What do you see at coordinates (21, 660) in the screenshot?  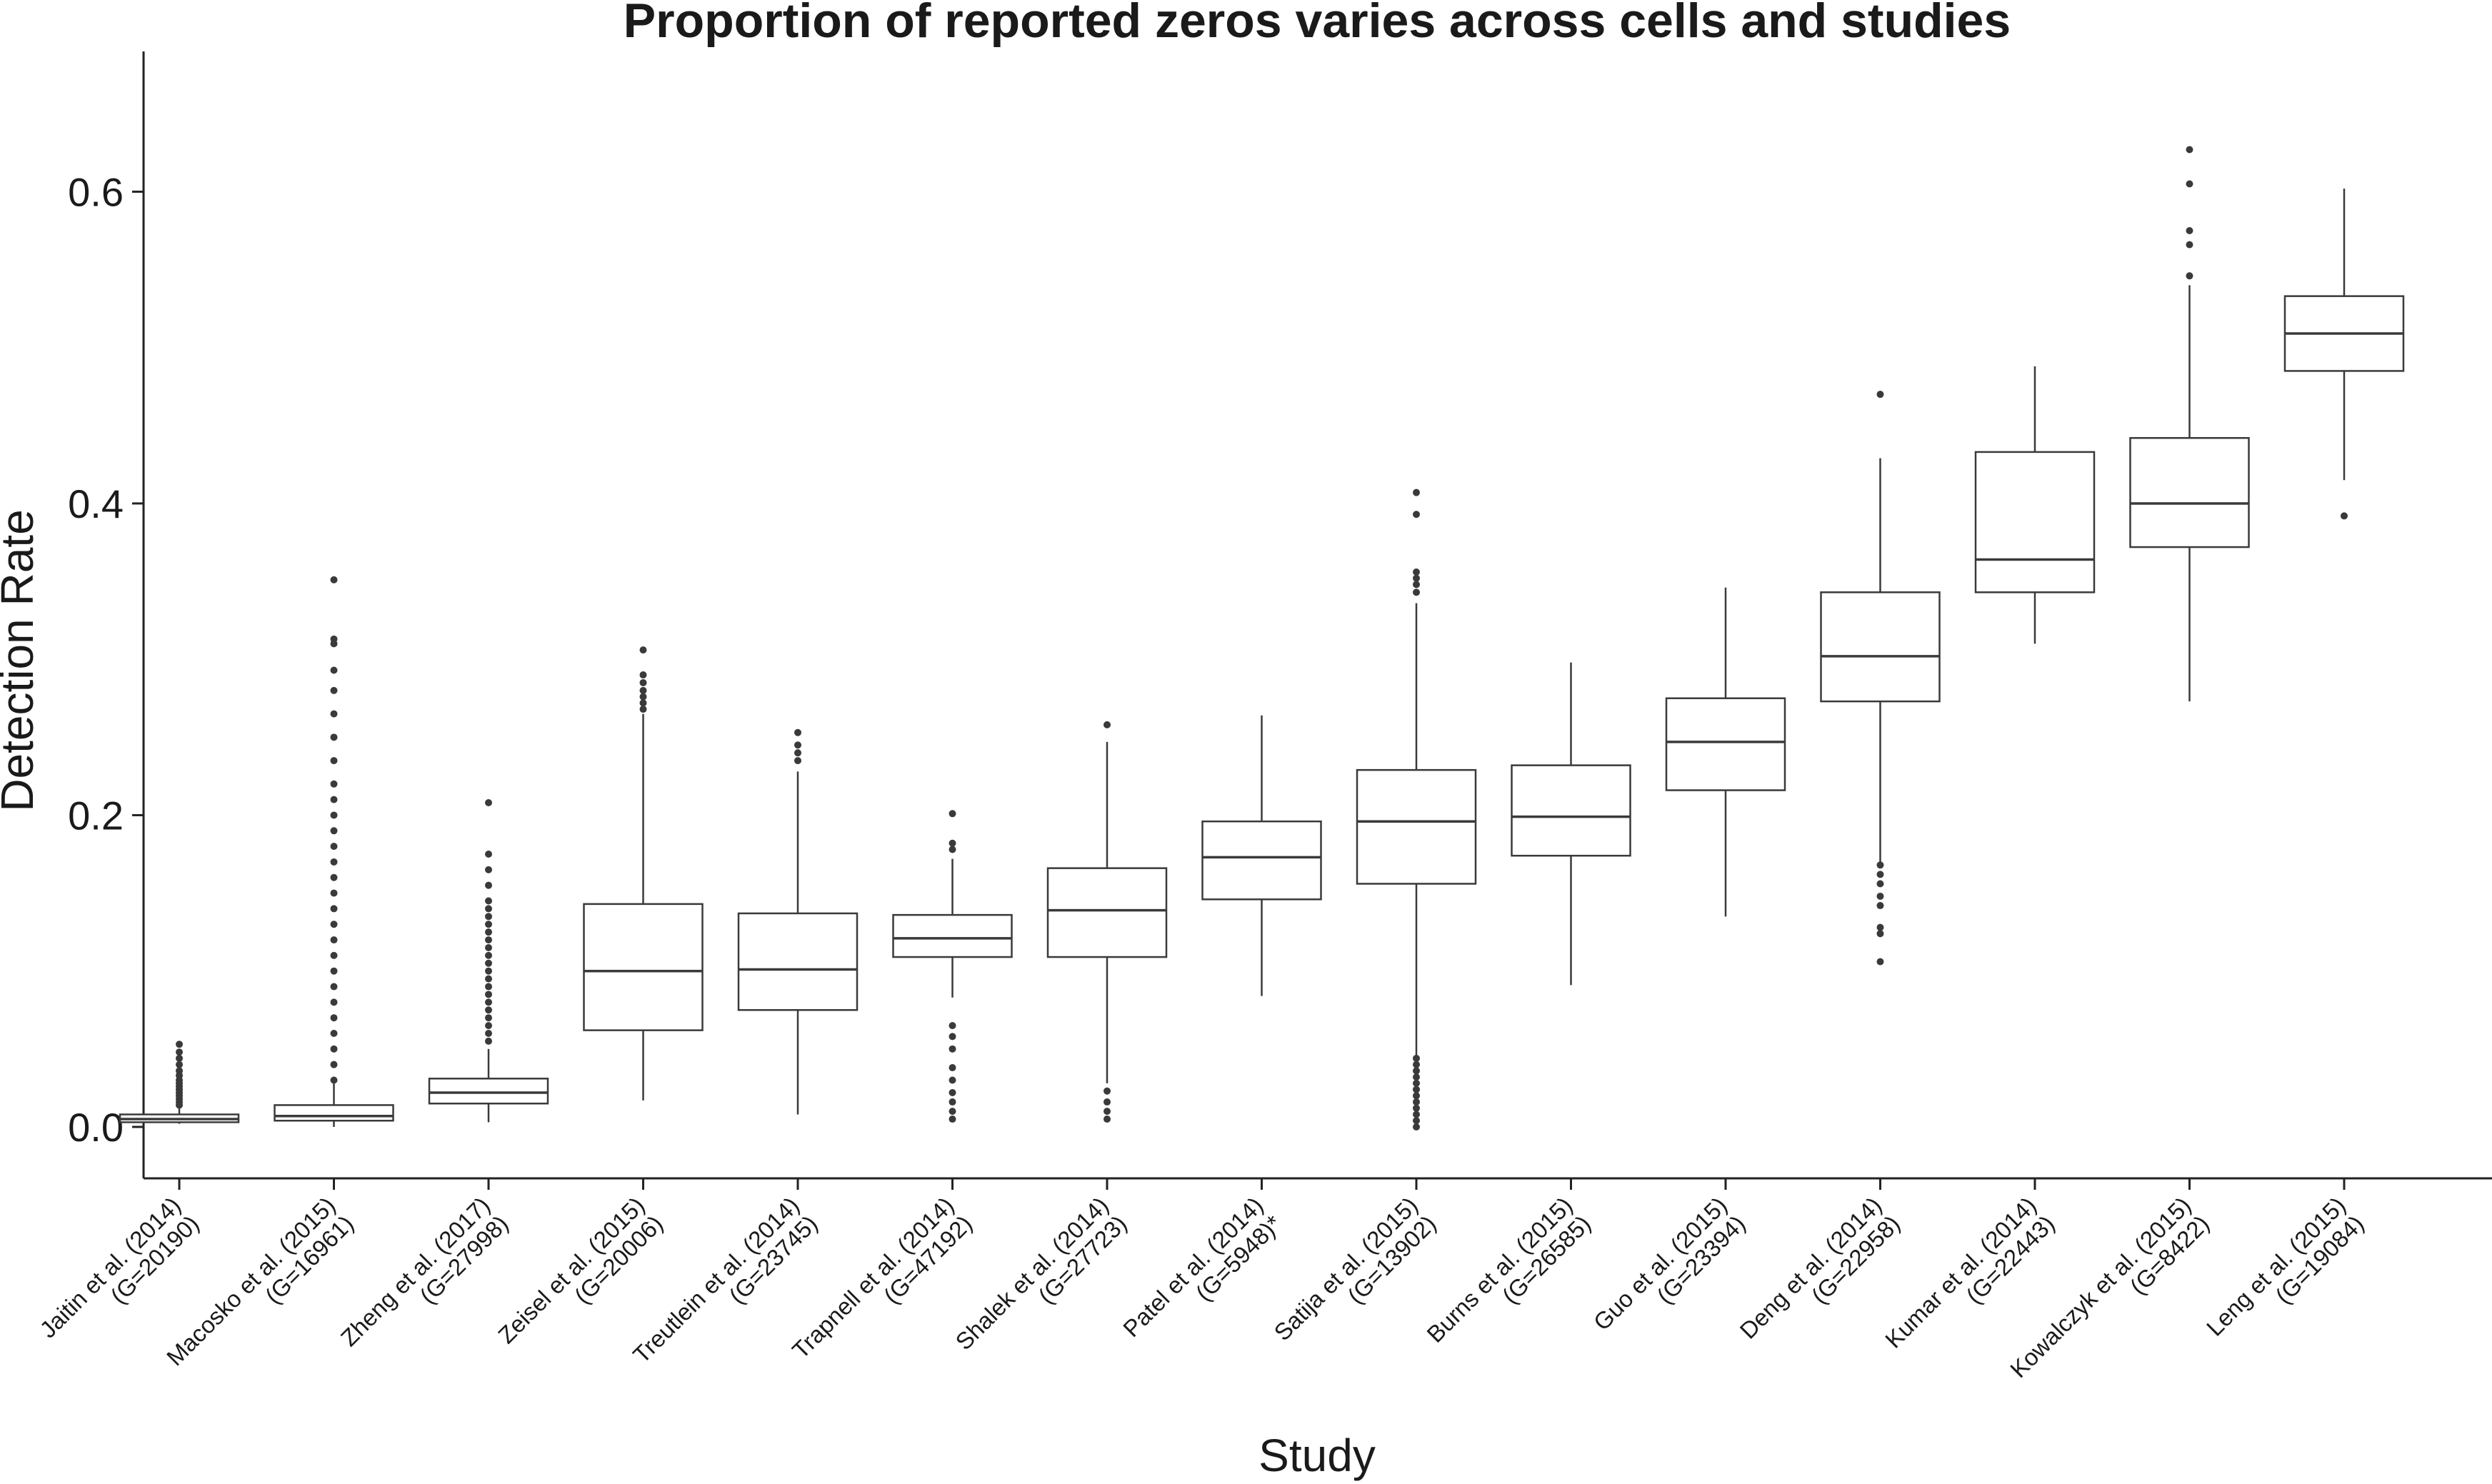 I see `y-axis-title: Detection Rate` at bounding box center [21, 660].